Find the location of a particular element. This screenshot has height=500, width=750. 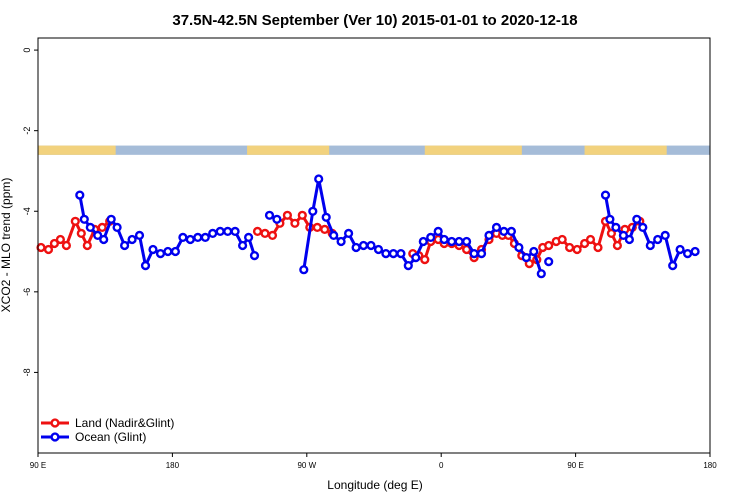

x-tick-label: 90 E is located at coordinates (38, 465).